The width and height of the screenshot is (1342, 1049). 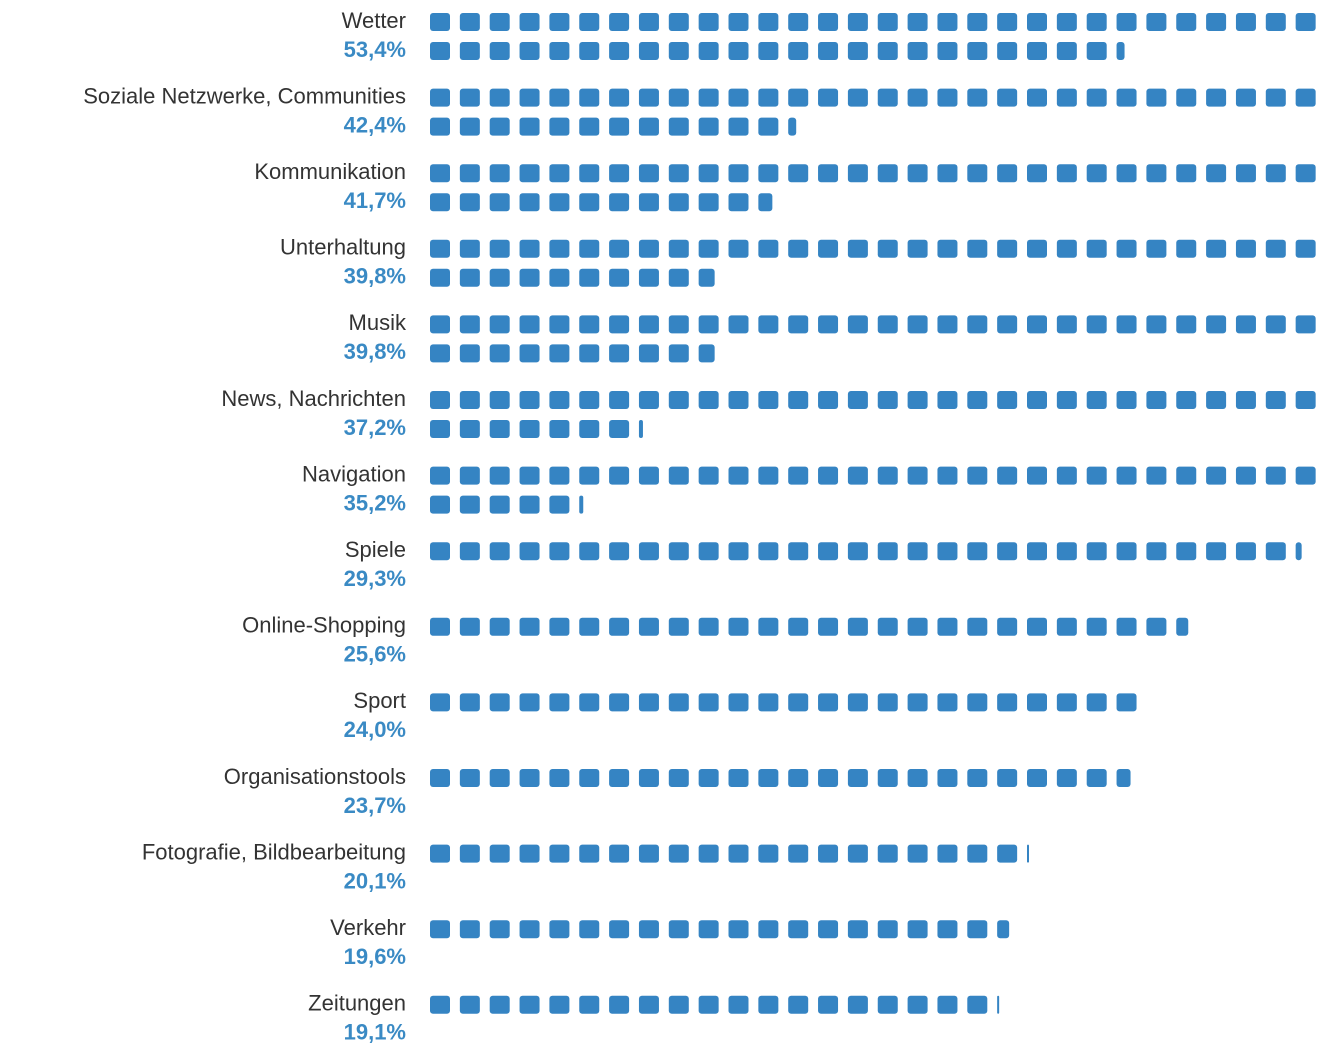 I want to click on value-label: 24,0%, so click(x=375, y=729).